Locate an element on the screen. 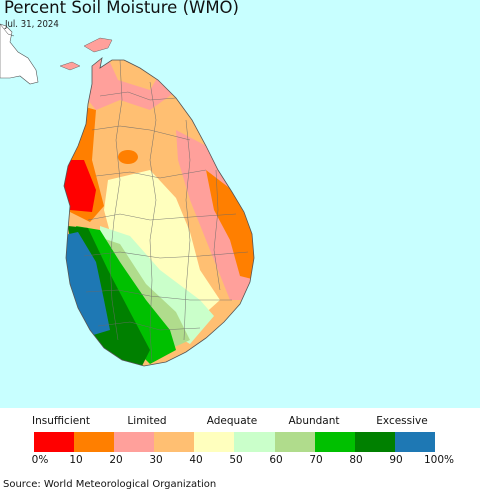 The width and height of the screenshot is (480, 494). map-date: Jul. 31, 2024 is located at coordinates (32, 24).